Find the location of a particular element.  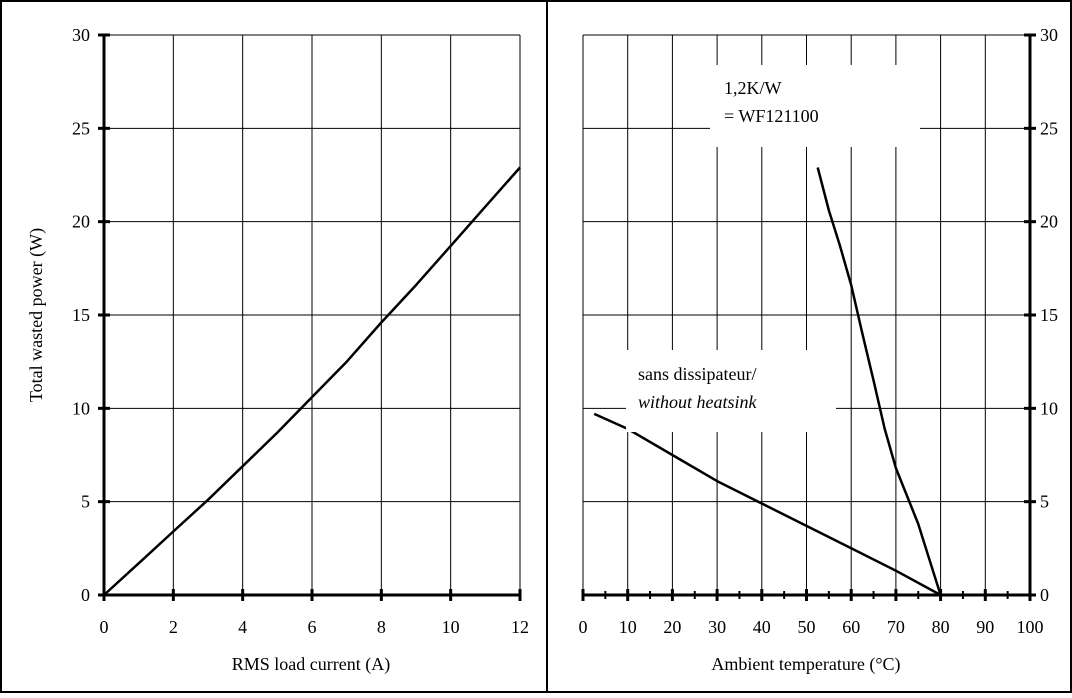

x-tick-label: 100 is located at coordinates (1030, 627).